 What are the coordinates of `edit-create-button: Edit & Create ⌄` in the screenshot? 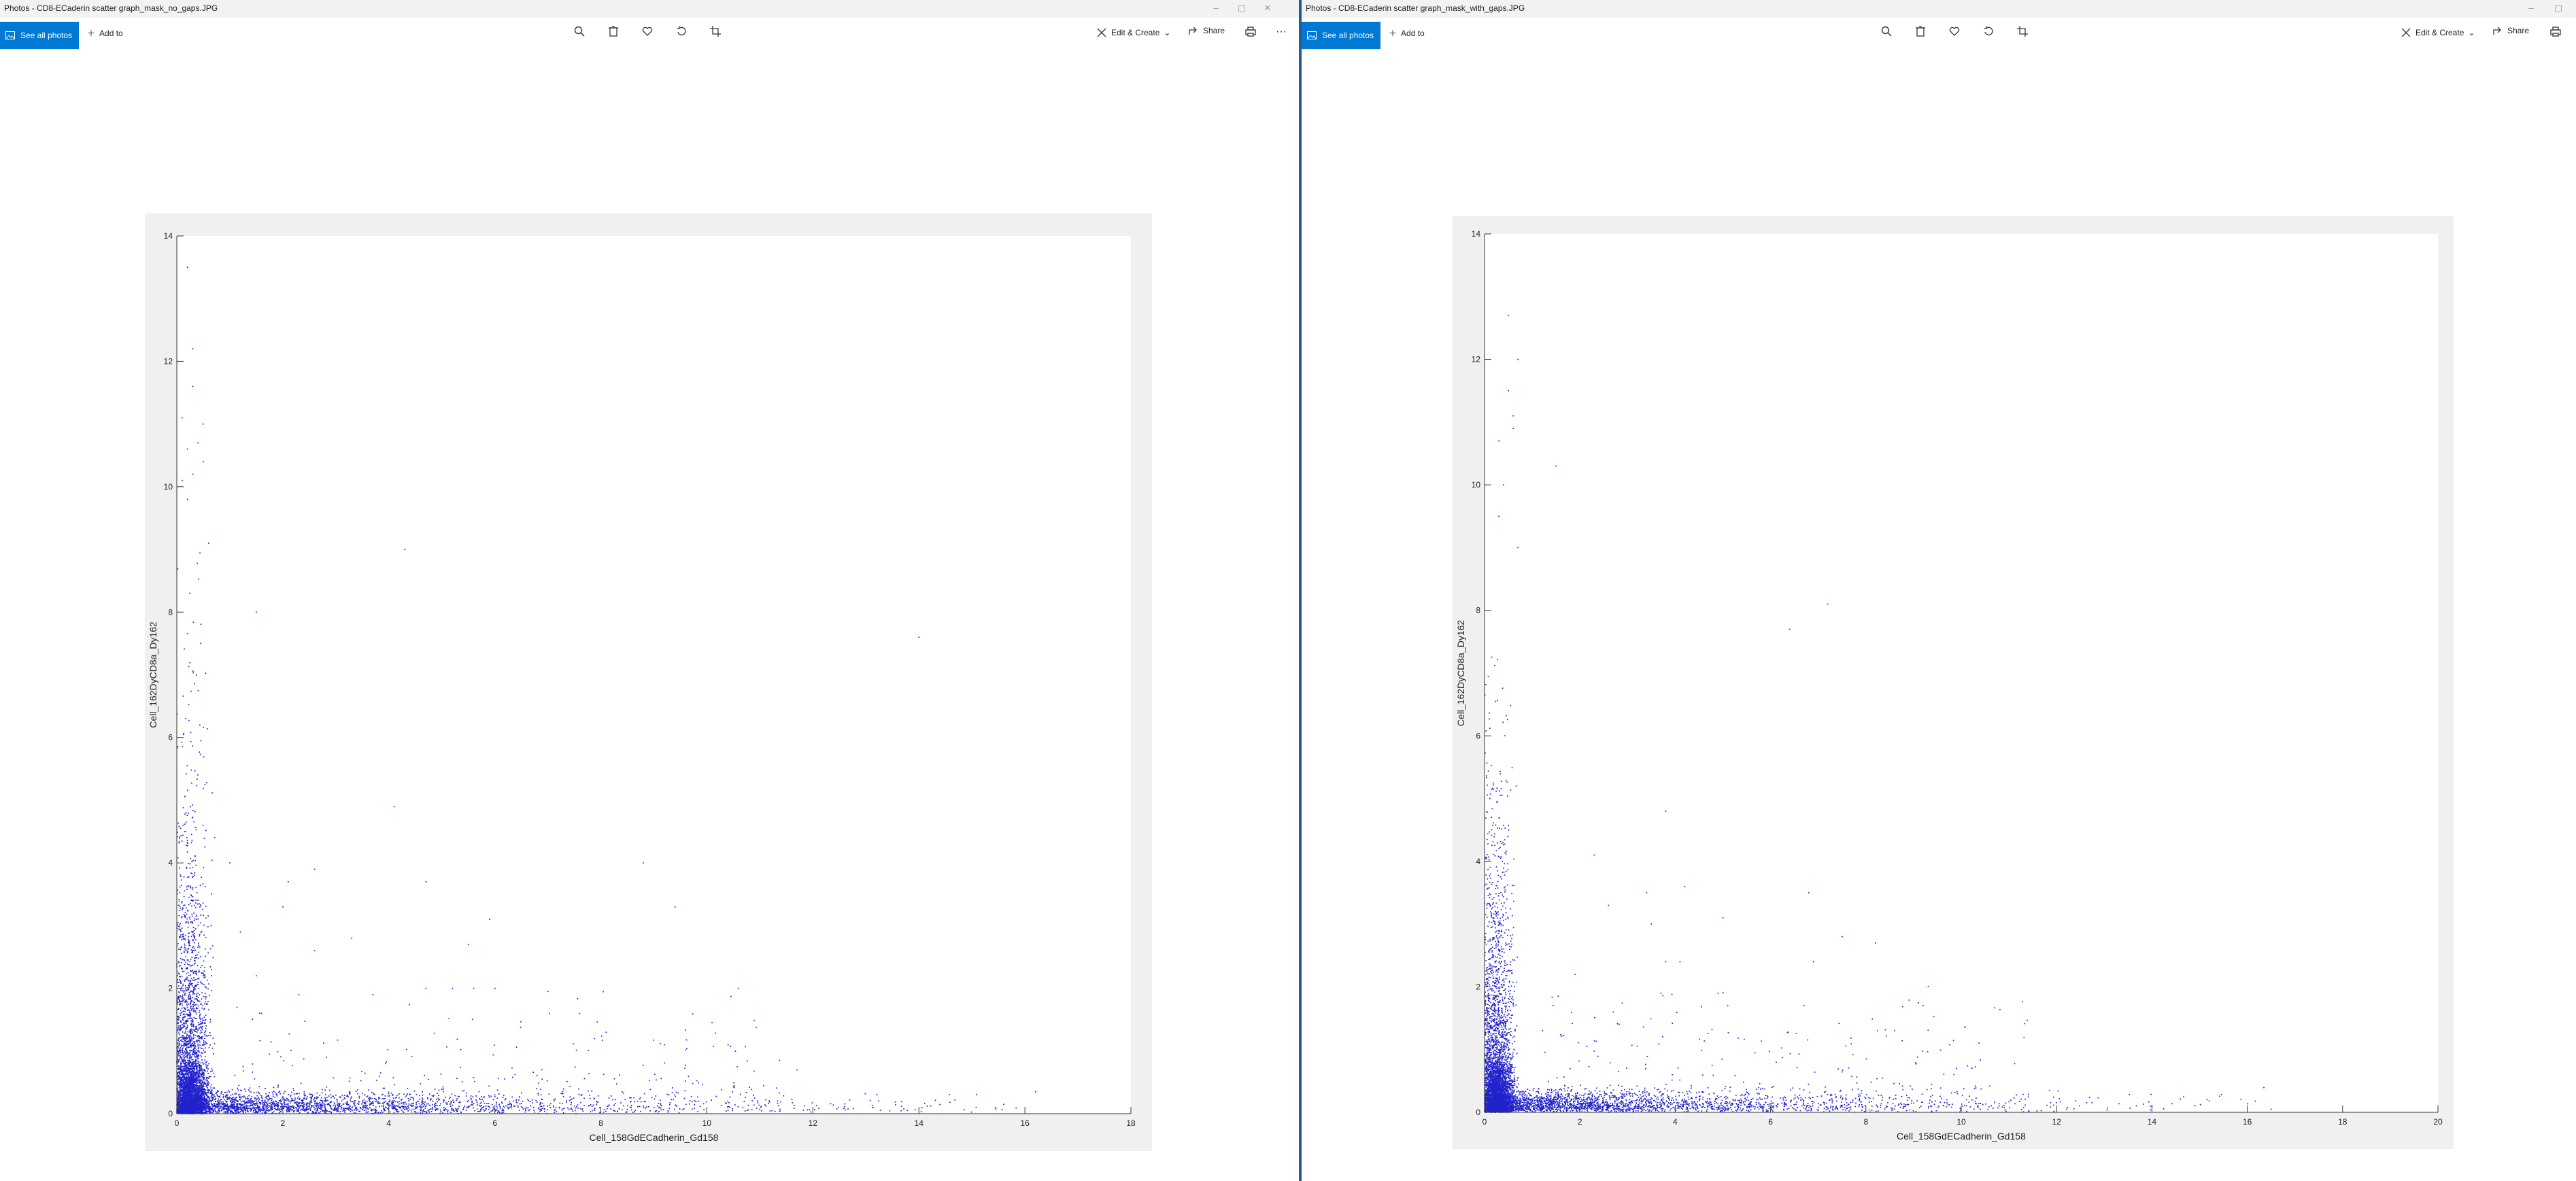 It's located at (1133, 33).